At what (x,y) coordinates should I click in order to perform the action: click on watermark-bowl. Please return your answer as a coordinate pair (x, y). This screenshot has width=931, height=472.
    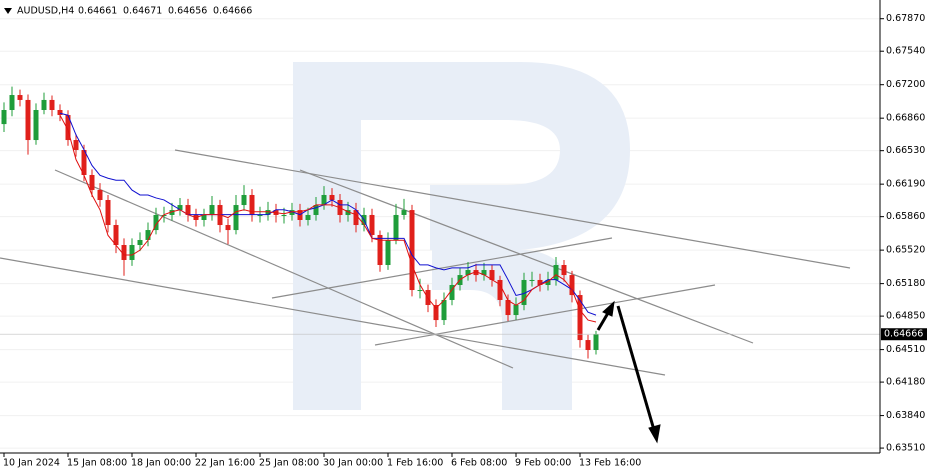
    Looking at the image, I should click on (461, 156).